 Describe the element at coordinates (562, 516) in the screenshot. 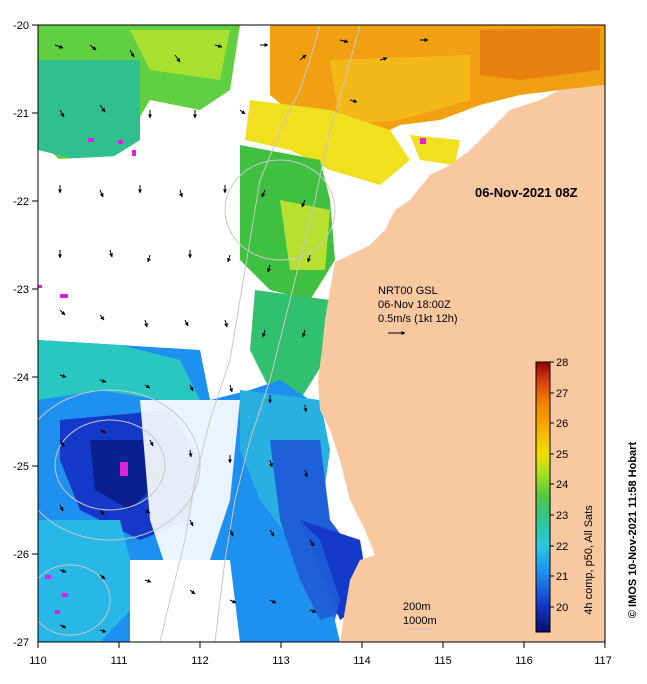

I see `colorbar-tick: 23` at that location.